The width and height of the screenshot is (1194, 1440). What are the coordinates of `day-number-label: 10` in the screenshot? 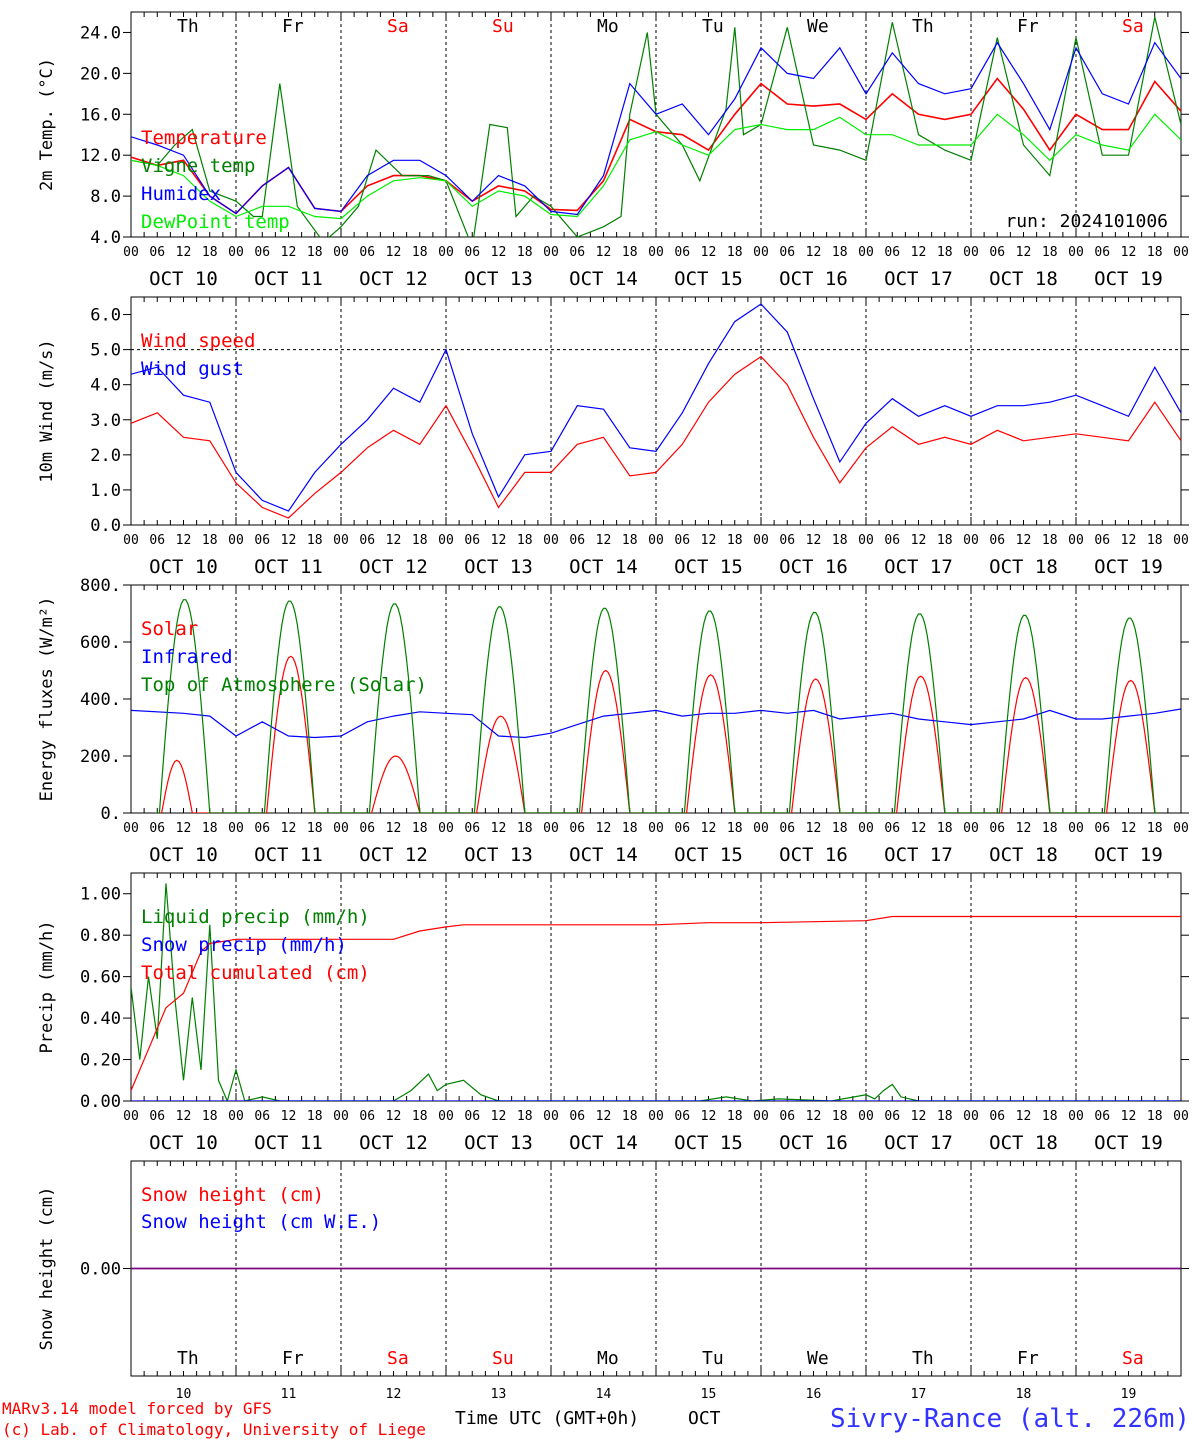 It's located at (184, 1394).